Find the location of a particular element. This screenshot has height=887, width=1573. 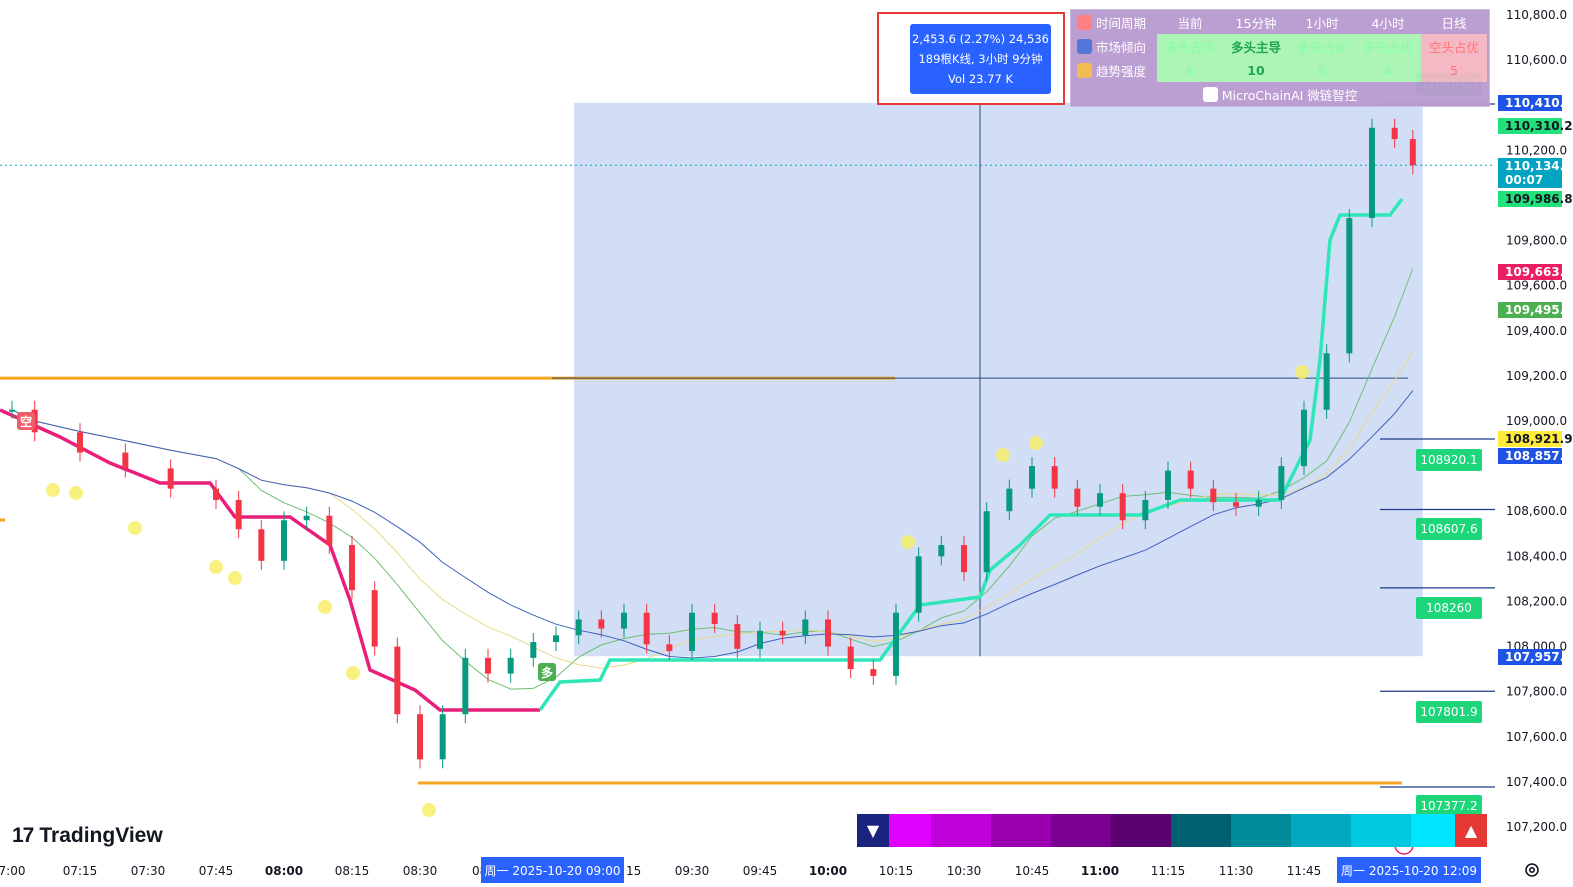

color-gradient-legend: ▼ ▲ is located at coordinates (1172, 830).